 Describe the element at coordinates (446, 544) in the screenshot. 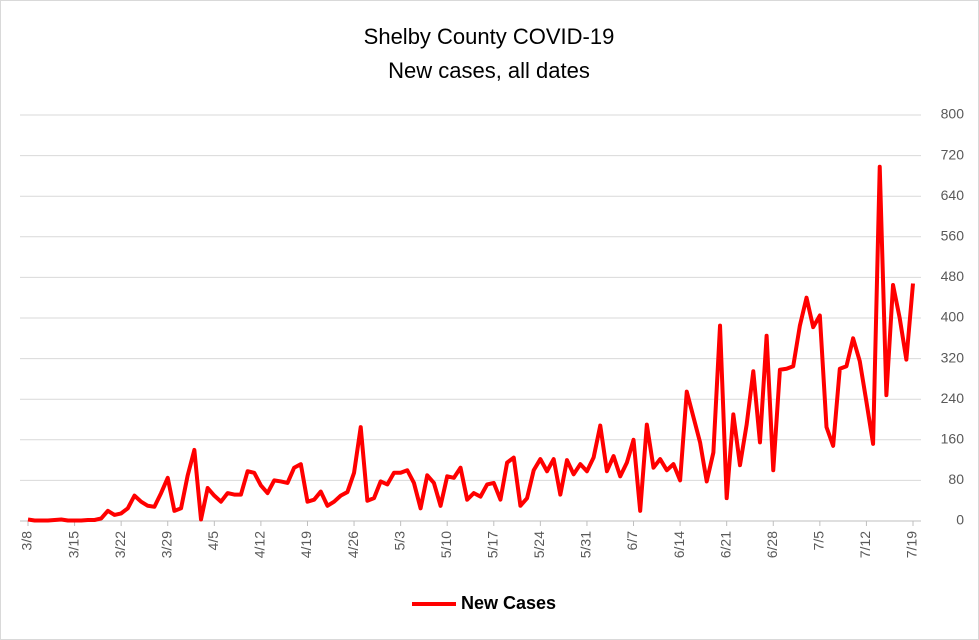

I see `x-tick-label: 5/10` at that location.